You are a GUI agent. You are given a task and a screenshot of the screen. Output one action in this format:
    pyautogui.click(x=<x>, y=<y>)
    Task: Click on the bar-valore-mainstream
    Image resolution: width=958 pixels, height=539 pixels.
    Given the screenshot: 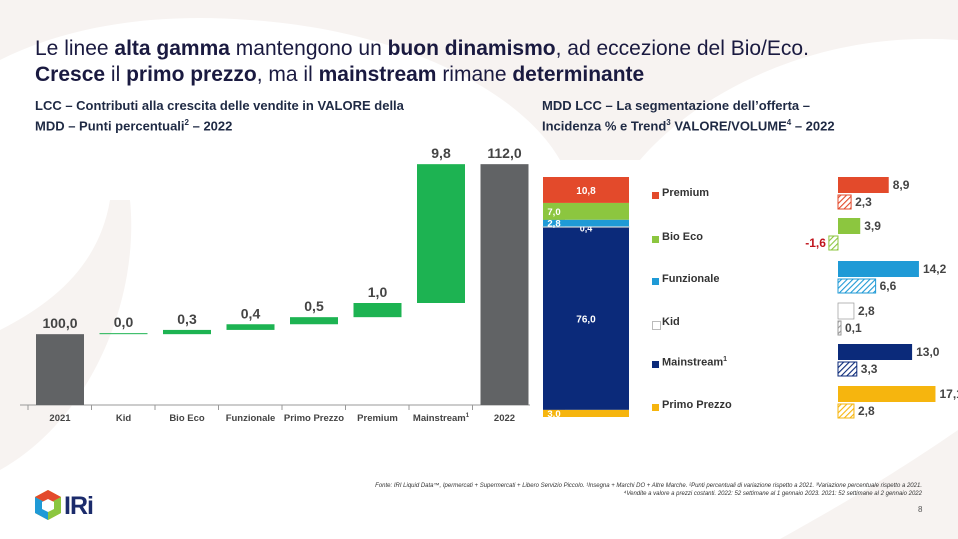 What is the action you would take?
    pyautogui.click(x=875, y=352)
    